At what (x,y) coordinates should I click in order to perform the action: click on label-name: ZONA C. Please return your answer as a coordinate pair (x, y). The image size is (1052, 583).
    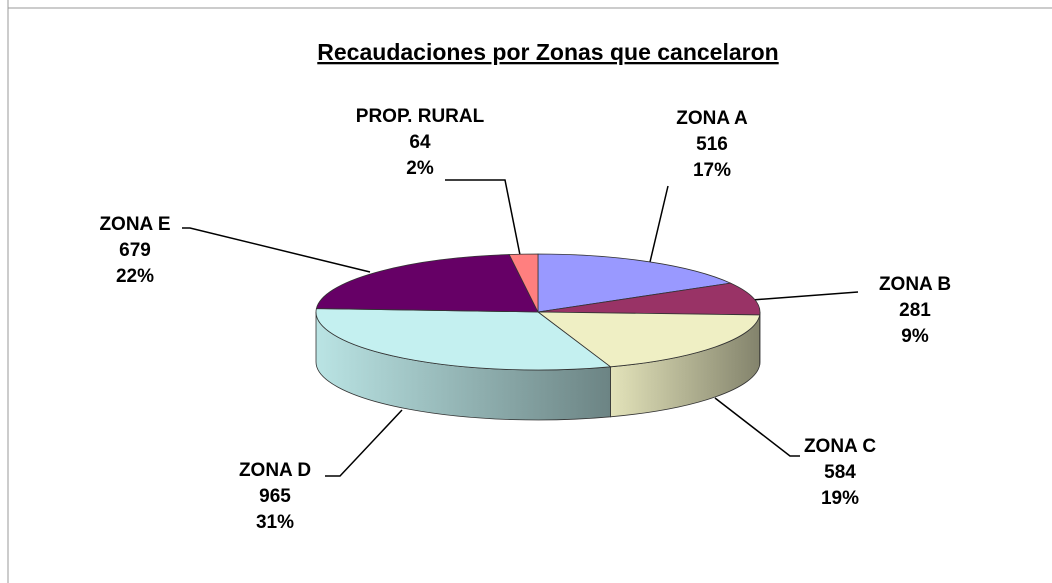
    Looking at the image, I should click on (840, 446).